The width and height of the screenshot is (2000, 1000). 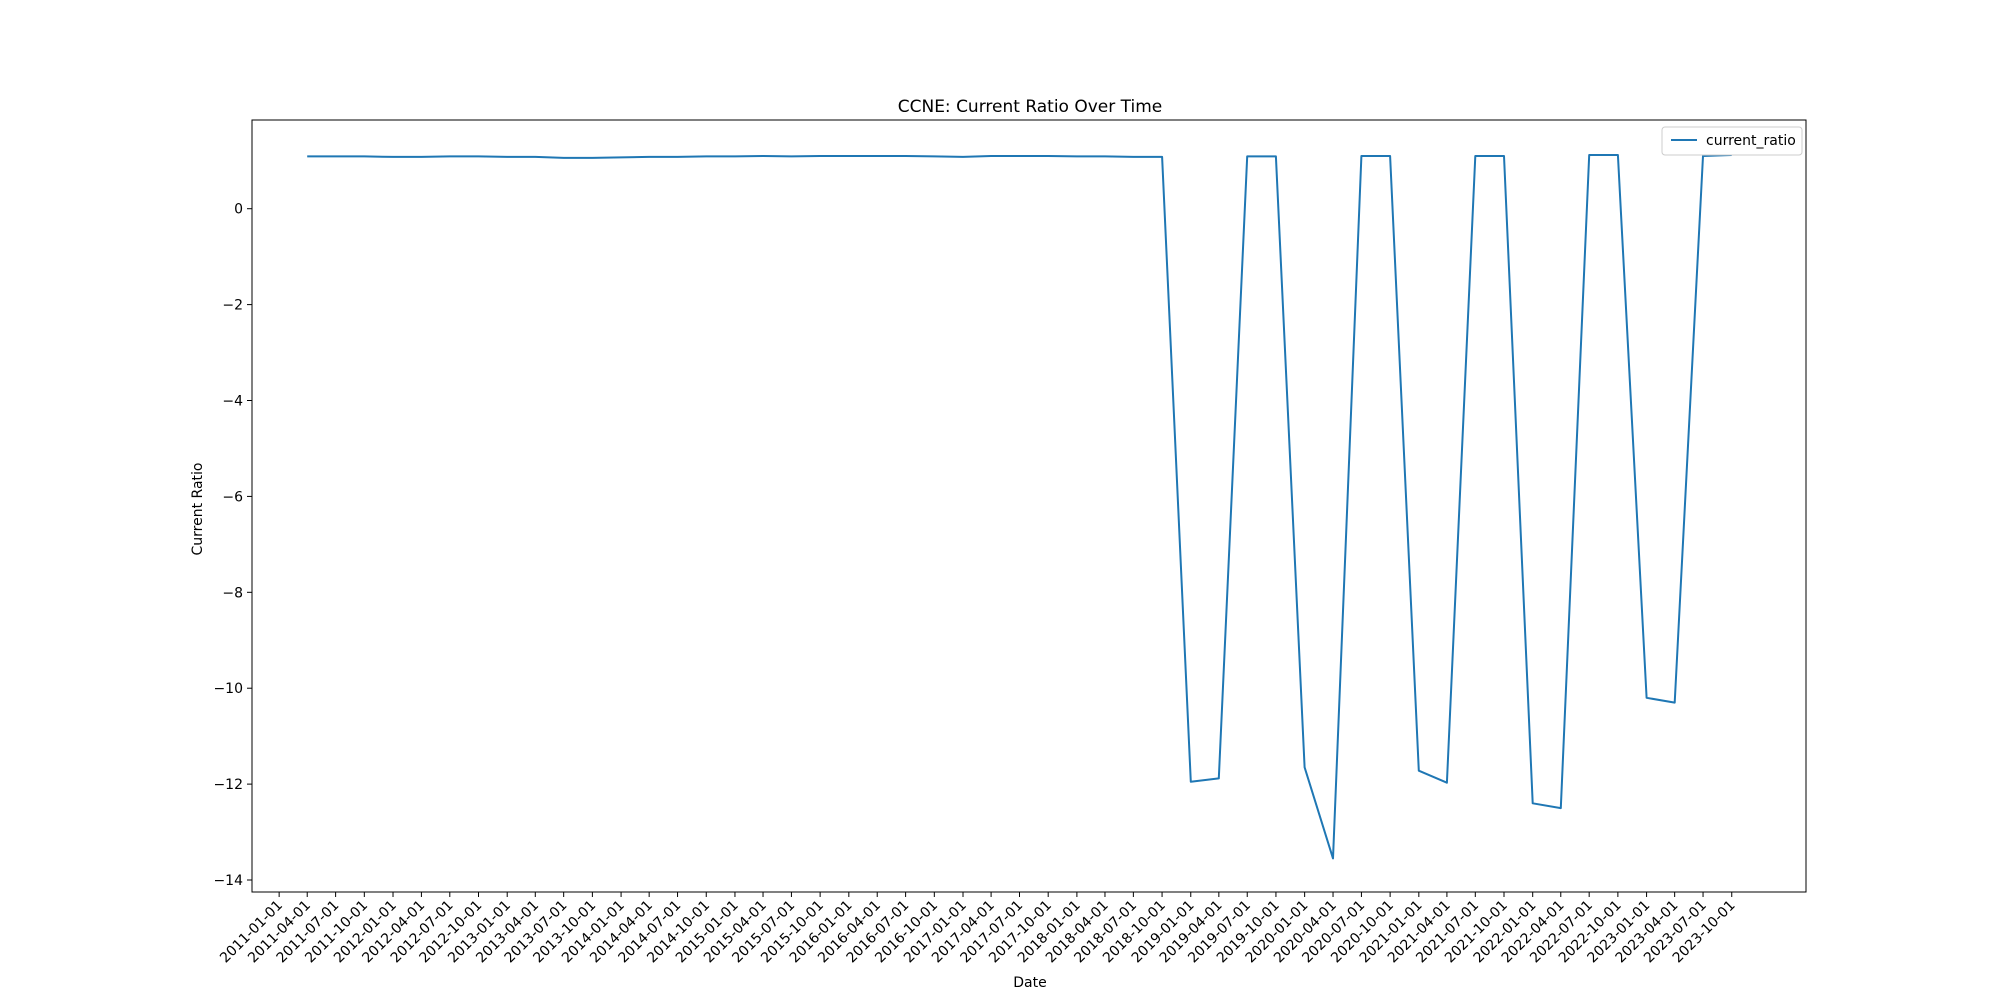 I want to click on chart-title: CCNE: Current Ratio Over Time, so click(x=1030, y=107).